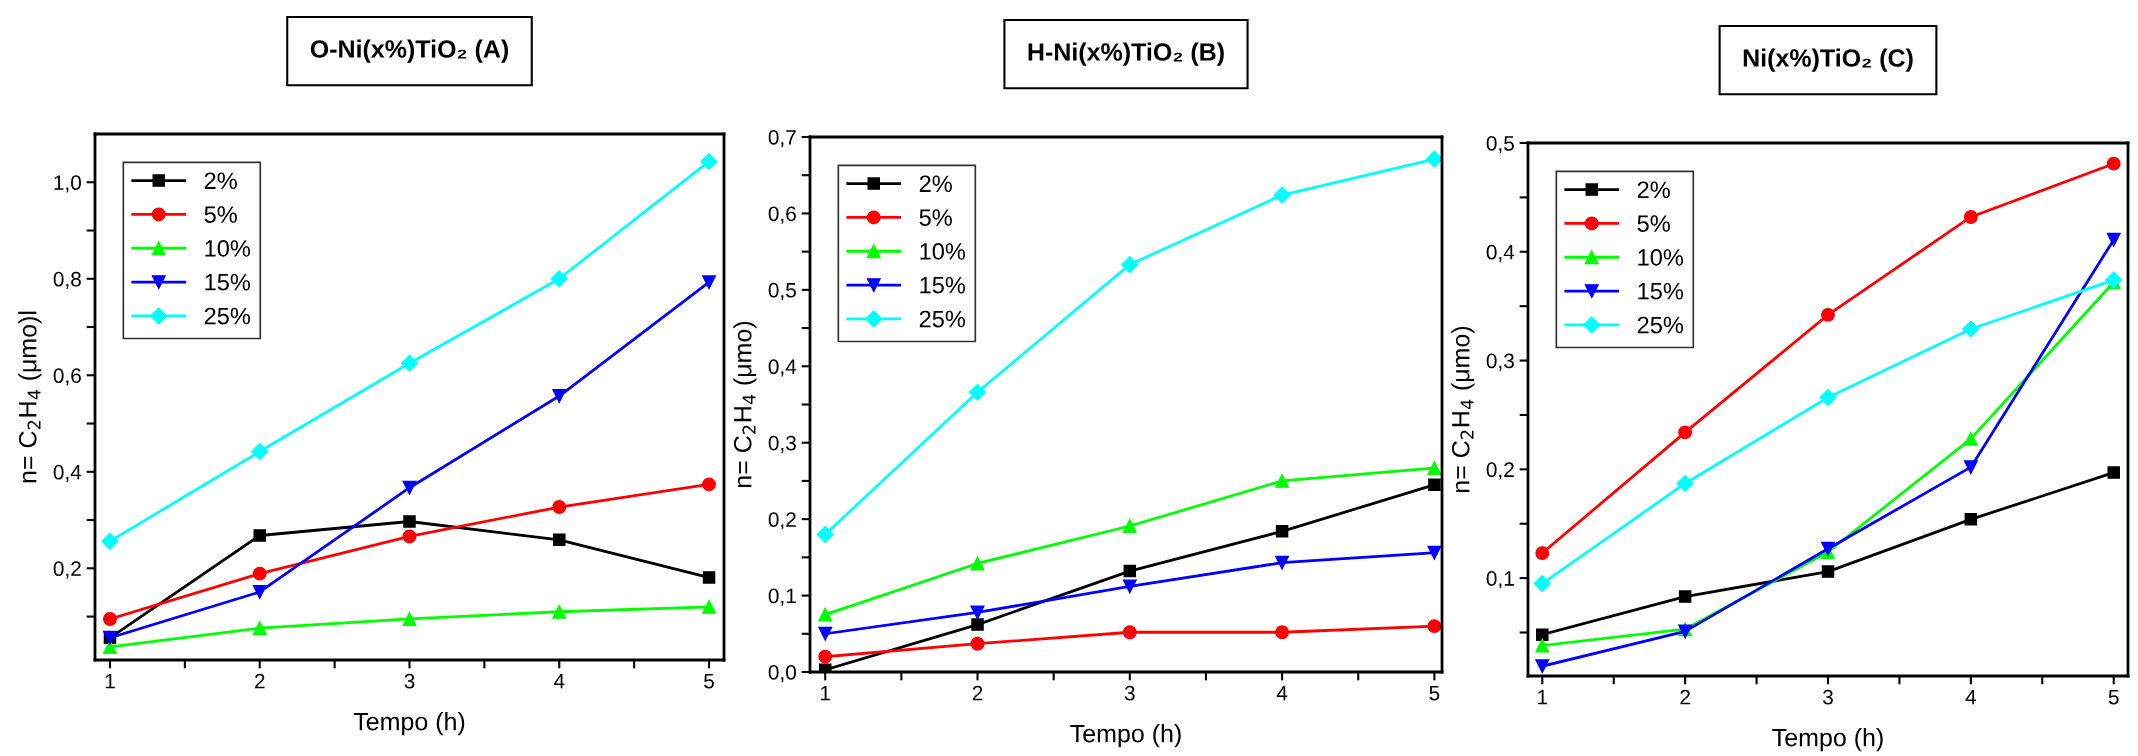 The height and width of the screenshot is (756, 2138). Describe the element at coordinates (67, 280) in the screenshot. I see `y-tick-label: 0,8` at that location.